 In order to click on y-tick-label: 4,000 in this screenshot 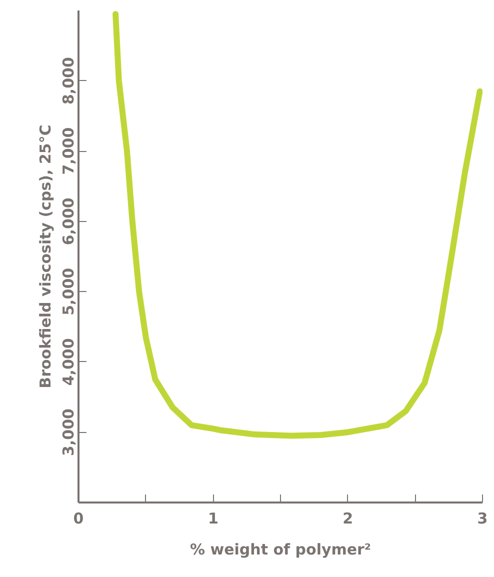, I will do `click(69, 362)`.